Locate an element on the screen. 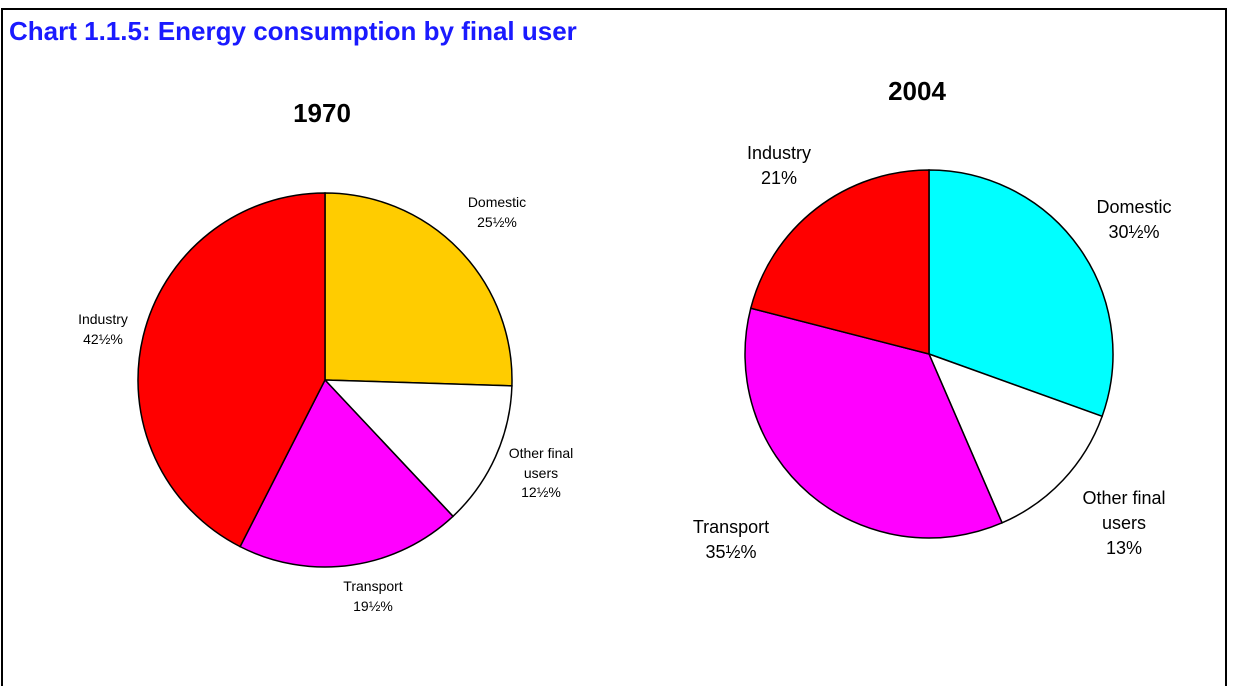  value-label: 12½% is located at coordinates (541, 492).